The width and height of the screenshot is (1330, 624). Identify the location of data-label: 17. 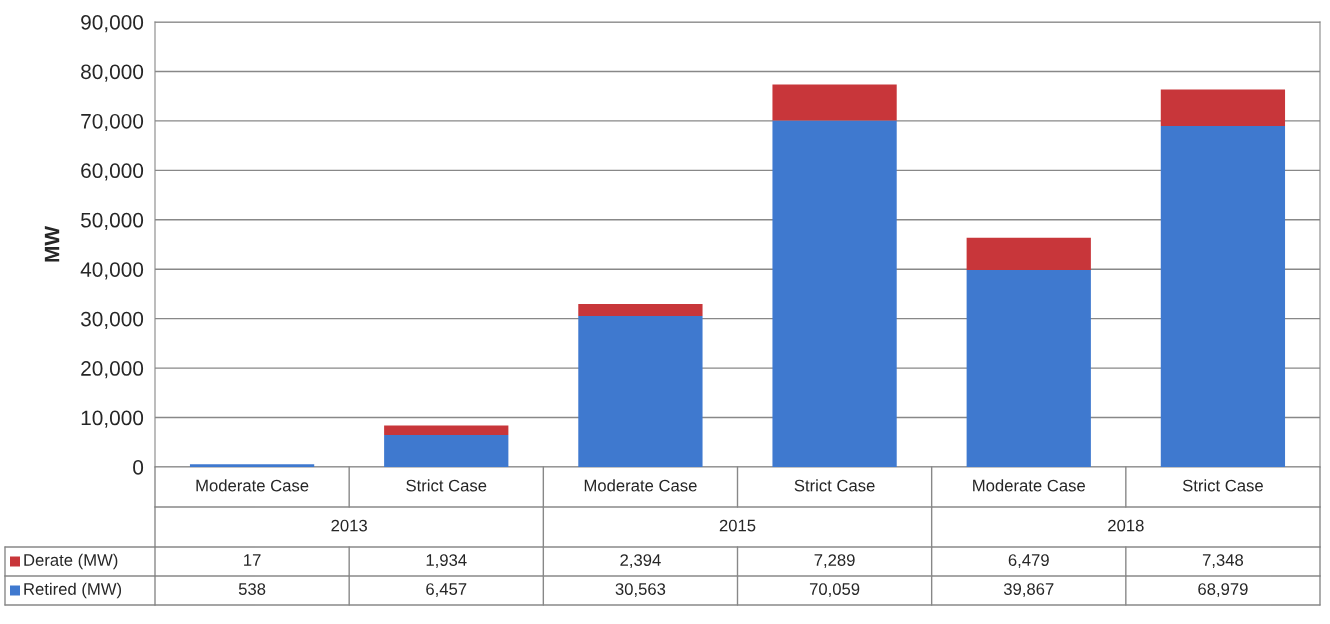
(252, 560).